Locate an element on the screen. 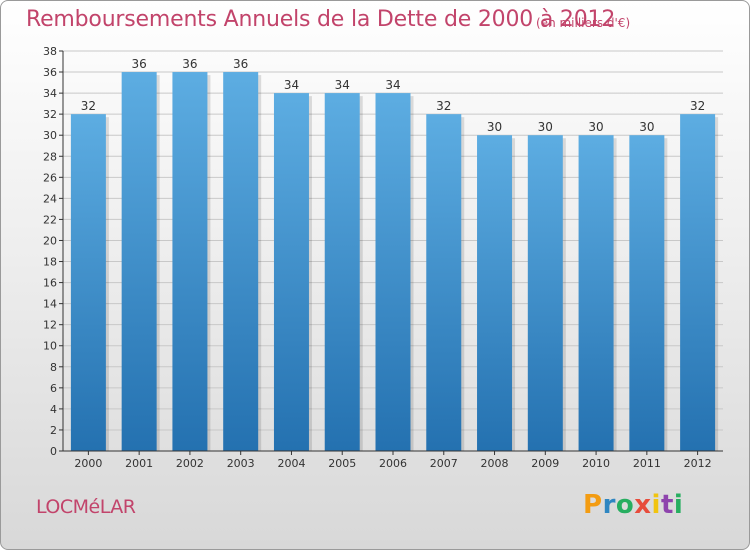 Image resolution: width=750 pixels, height=550 pixels. y-tick-label: 6 is located at coordinates (53, 388).